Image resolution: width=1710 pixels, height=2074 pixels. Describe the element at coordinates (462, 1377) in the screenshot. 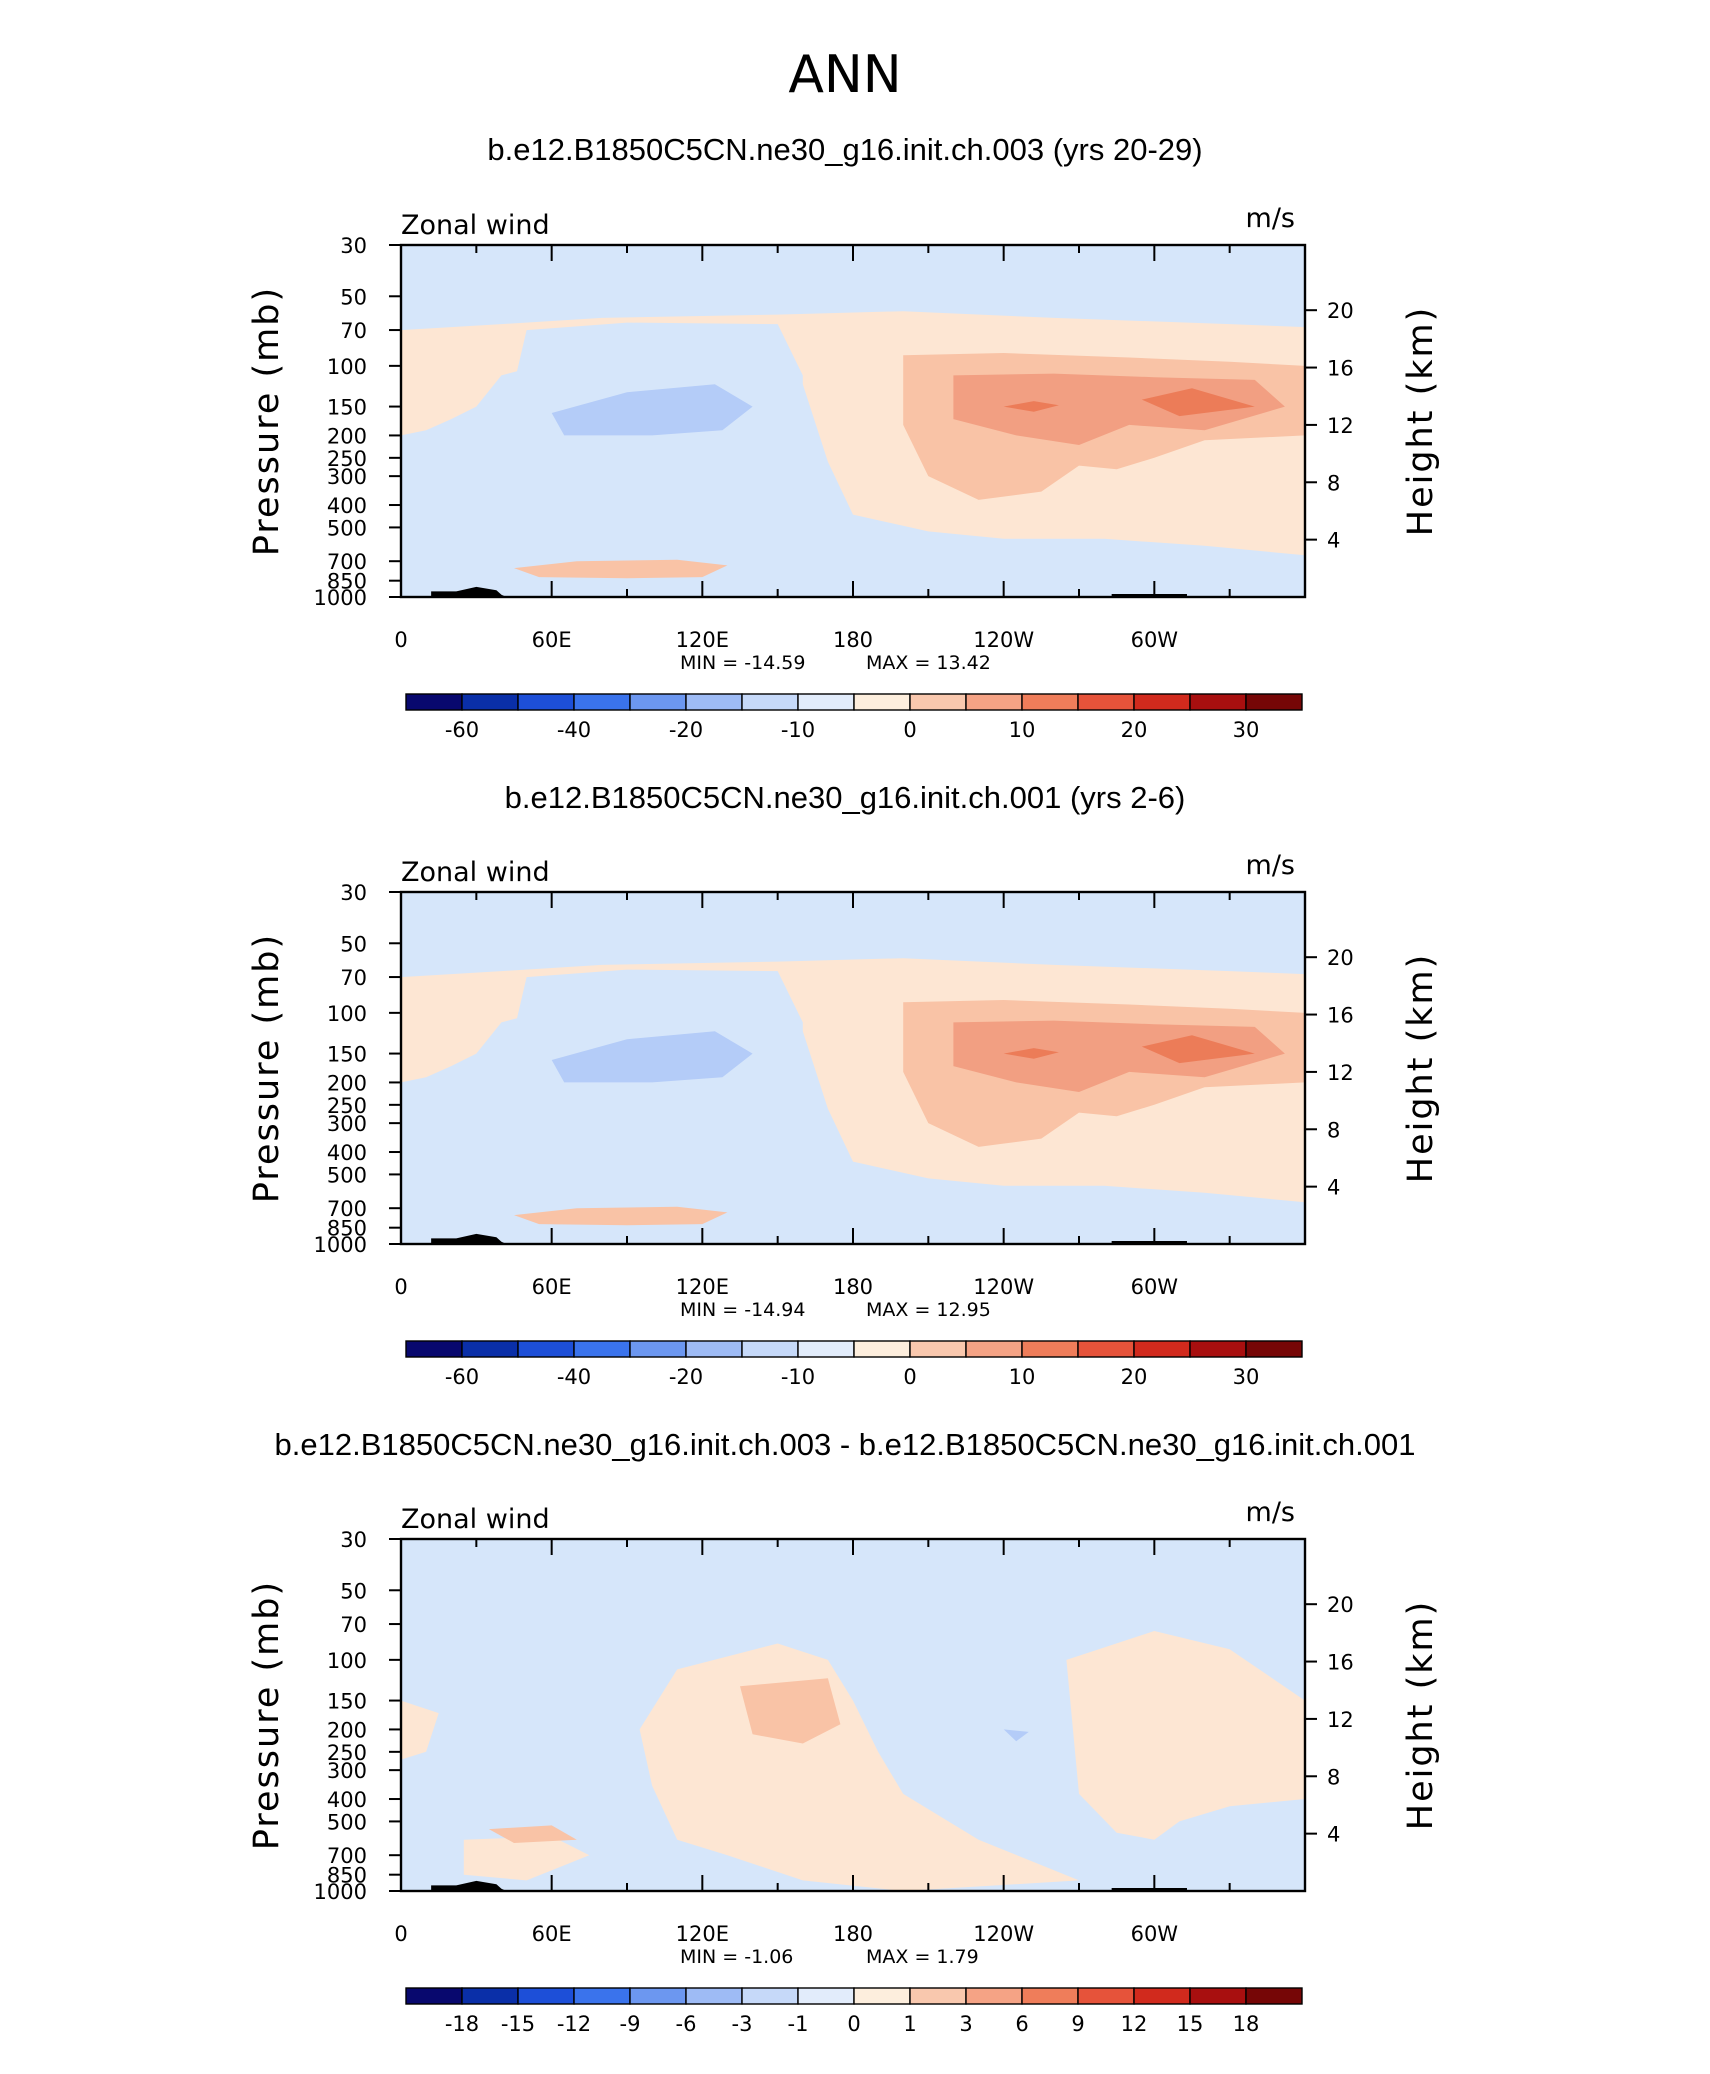

I see `colorbar-label: -60` at that location.